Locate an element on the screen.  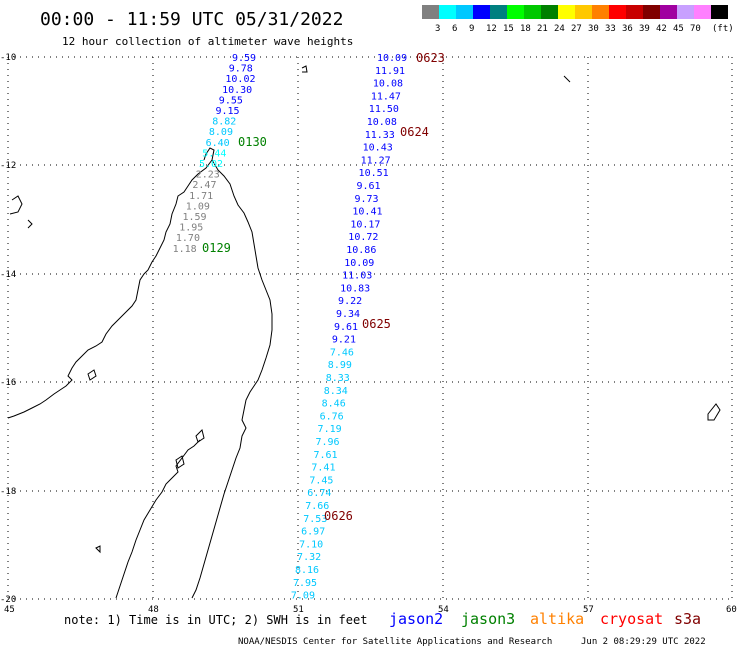
lon-tick-51: 51 is located at coordinates (298, 610).